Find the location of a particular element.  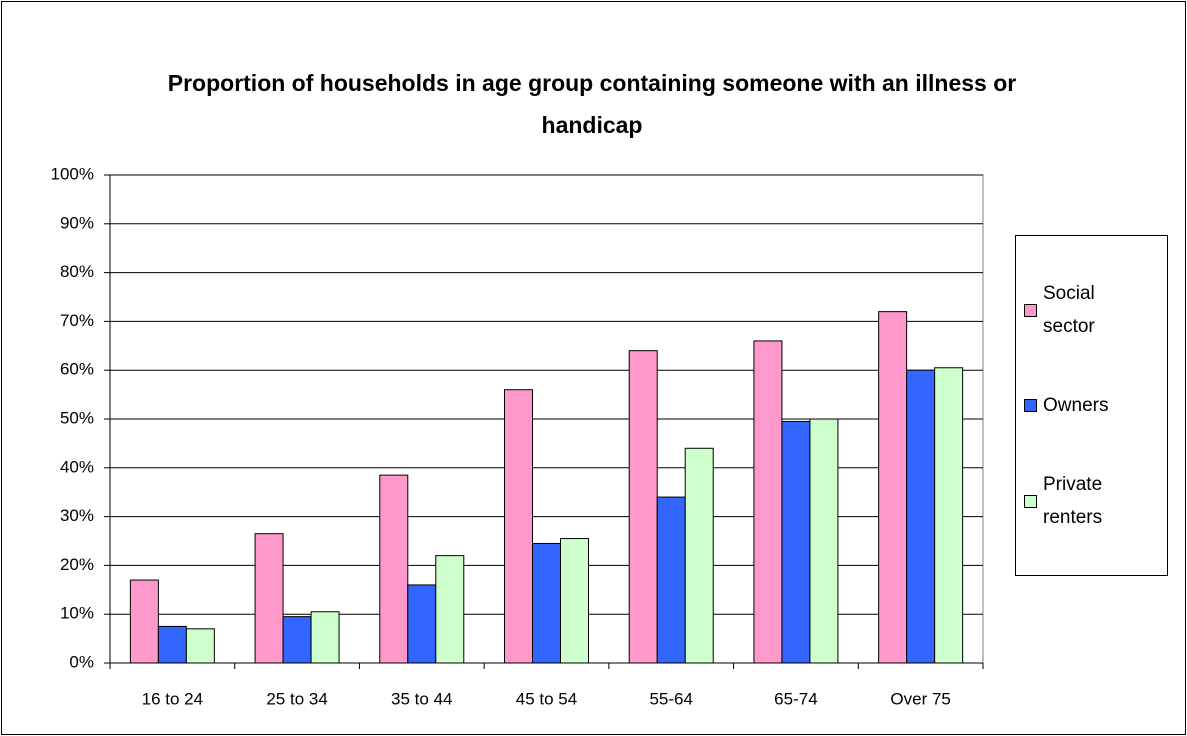

x-tick-label: 65-74 is located at coordinates (795, 698).